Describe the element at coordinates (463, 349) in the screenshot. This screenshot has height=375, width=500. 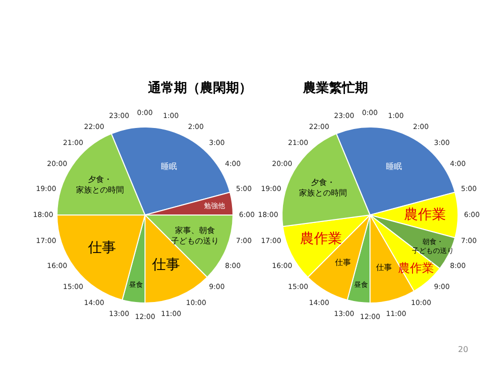
I see `text: 20` at that location.